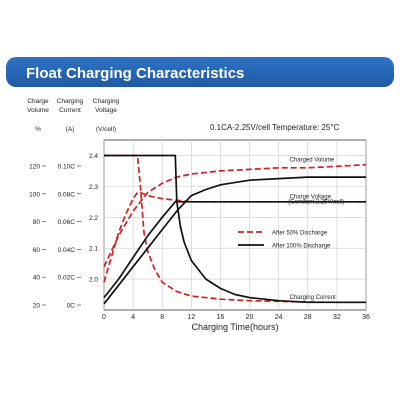 This screenshot has width=400, height=400. Describe the element at coordinates (93, 156) in the screenshot. I see `voltage-tick-label: 2.4` at that location.